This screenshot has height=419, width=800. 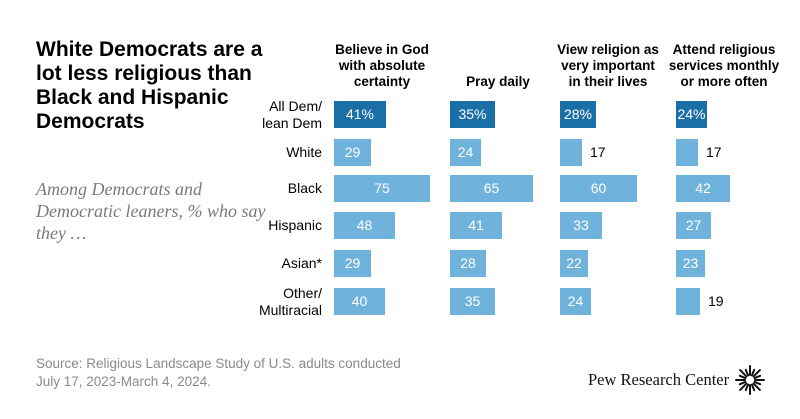 I want to click on row-label-line: Black, so click(x=304, y=188).